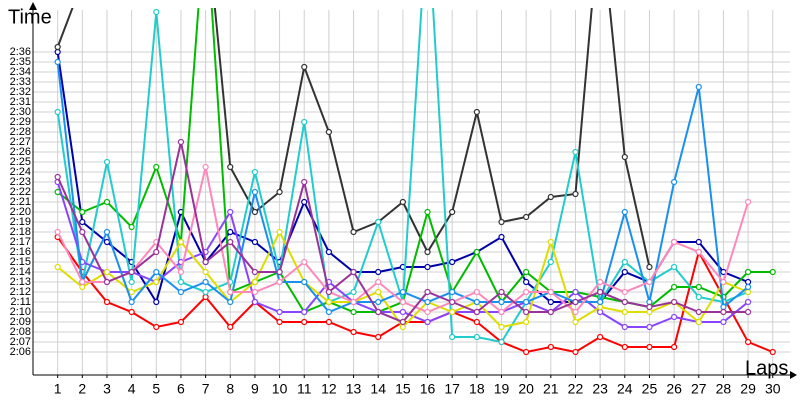 This screenshot has width=800, height=400. What do you see at coordinates (452, 389) in the screenshot?
I see `x-tick-label: 17` at bounding box center [452, 389].